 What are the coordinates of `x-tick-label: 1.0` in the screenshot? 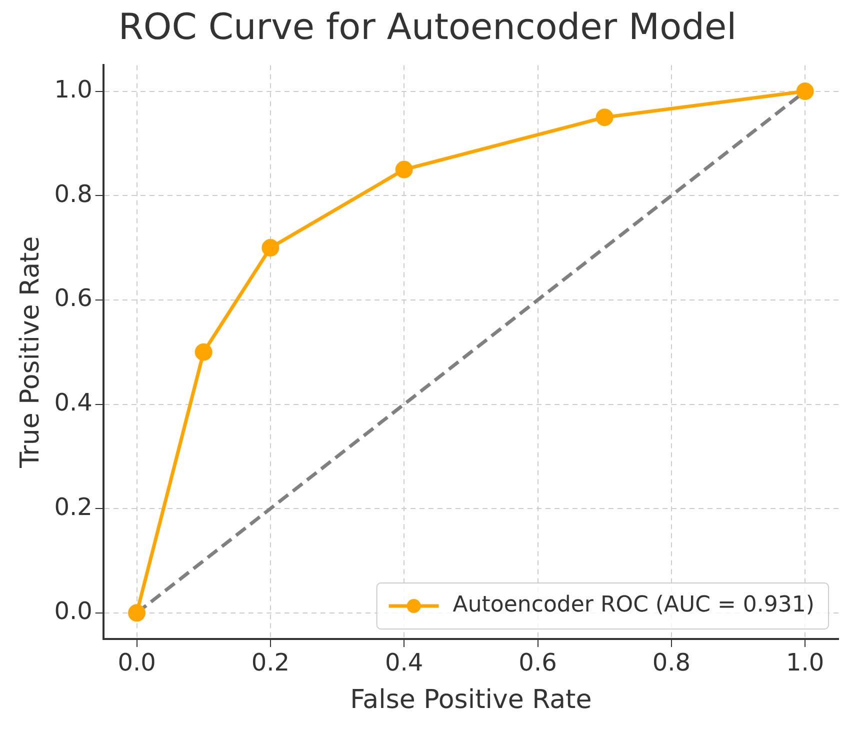 It's located at (805, 662).